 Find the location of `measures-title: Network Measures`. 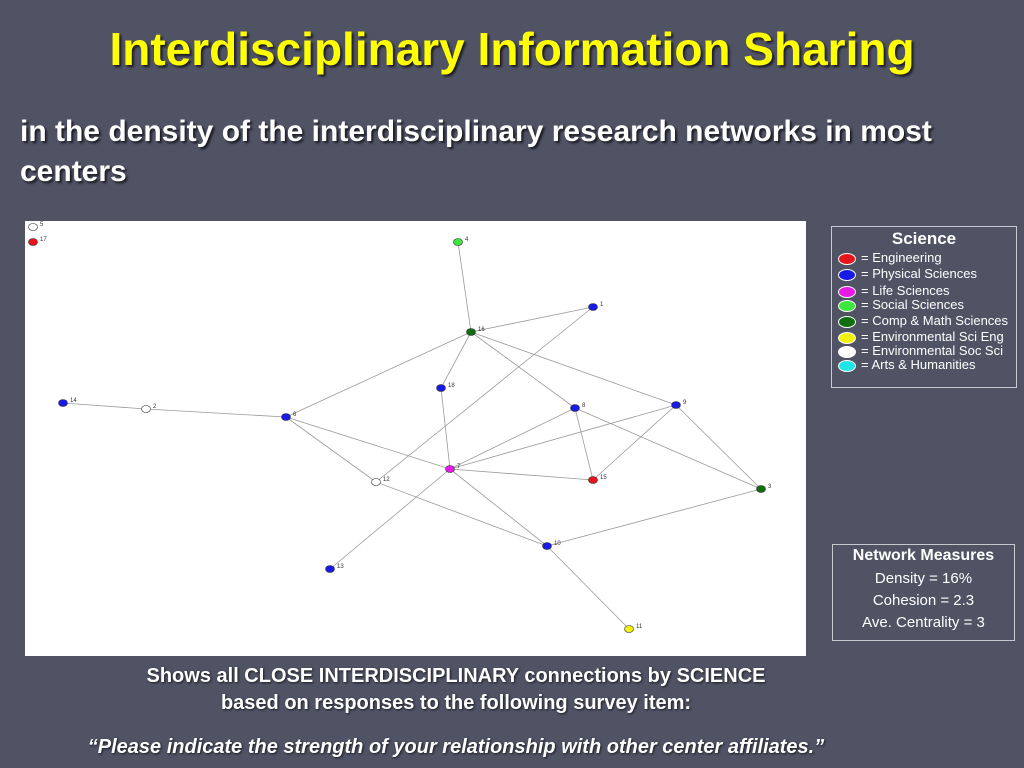

measures-title: Network Measures is located at coordinates (923, 555).